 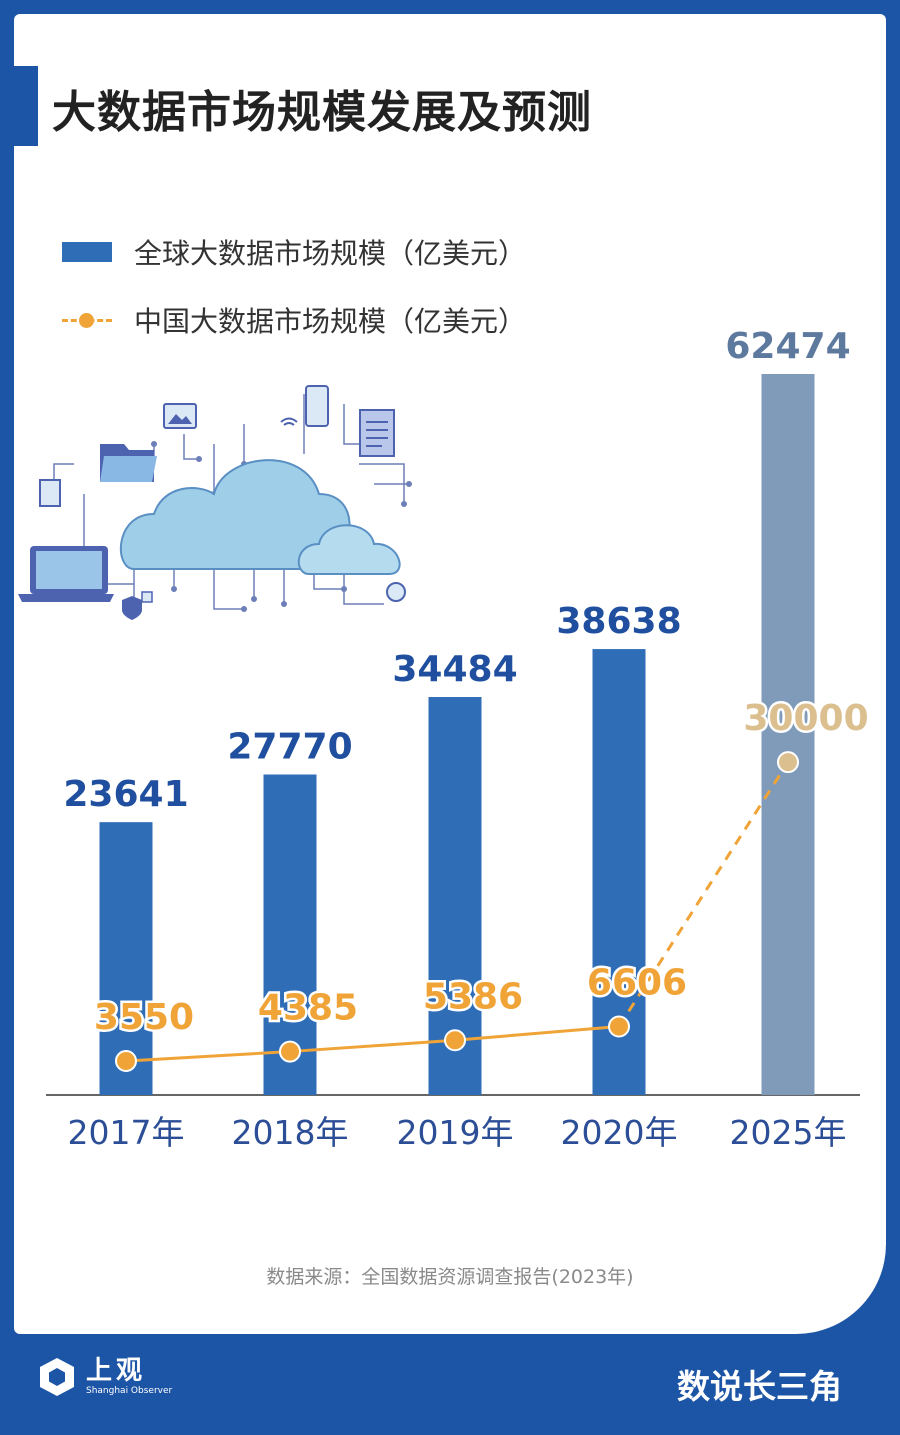 What do you see at coordinates (759, 1386) in the screenshot?
I see `footer-brand: 数说长三角` at bounding box center [759, 1386].